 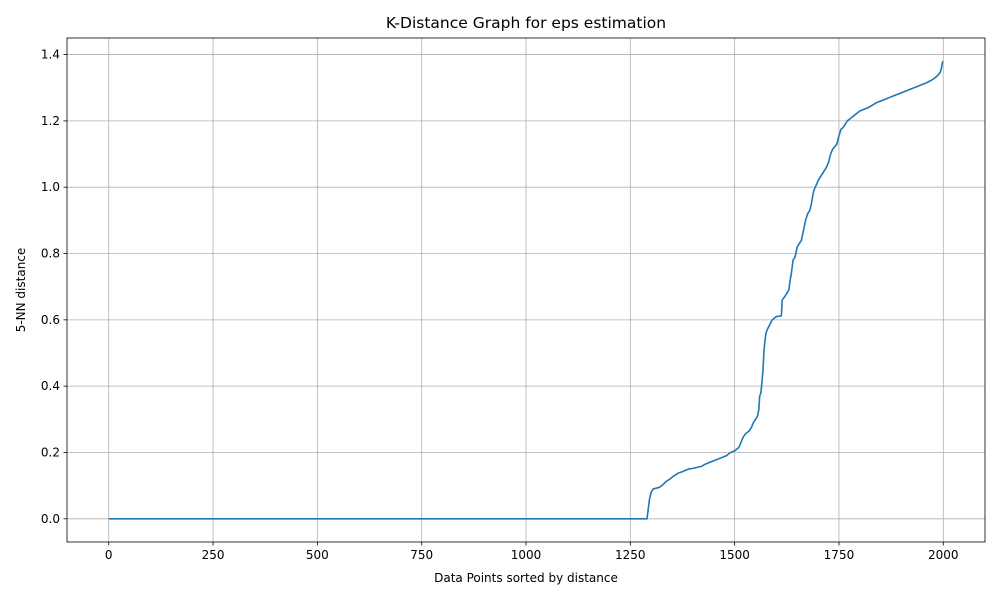 What do you see at coordinates (734, 555) in the screenshot?
I see `x-tick-label: 1500` at bounding box center [734, 555].